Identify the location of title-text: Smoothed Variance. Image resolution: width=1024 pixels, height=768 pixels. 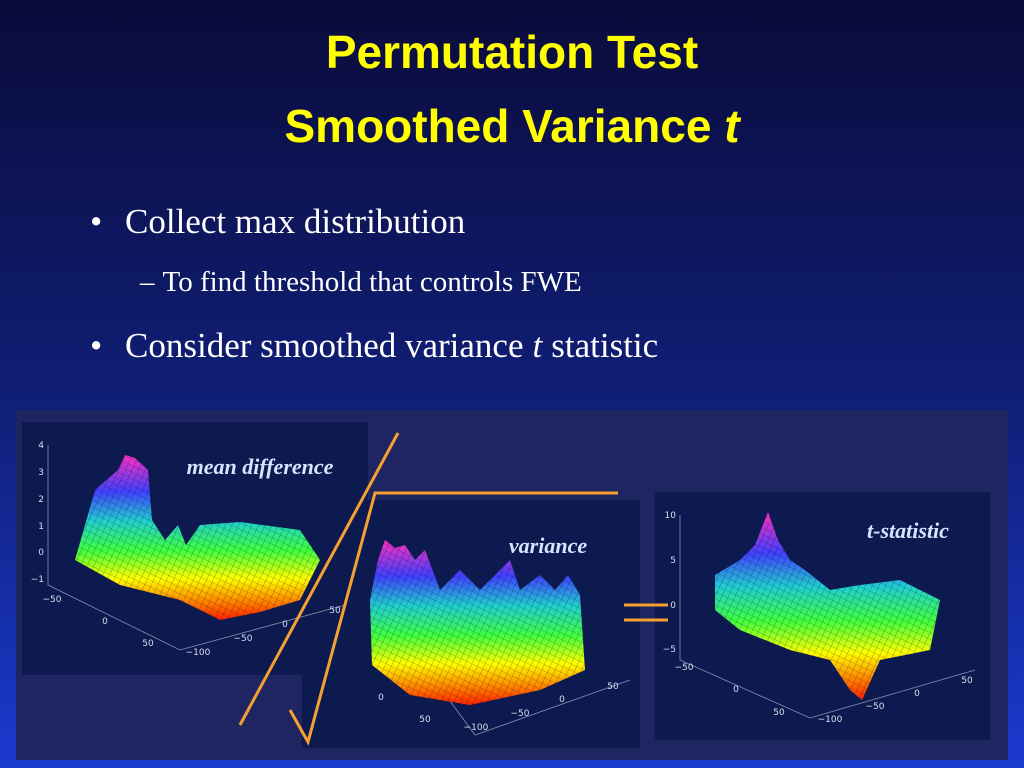
(498, 126).